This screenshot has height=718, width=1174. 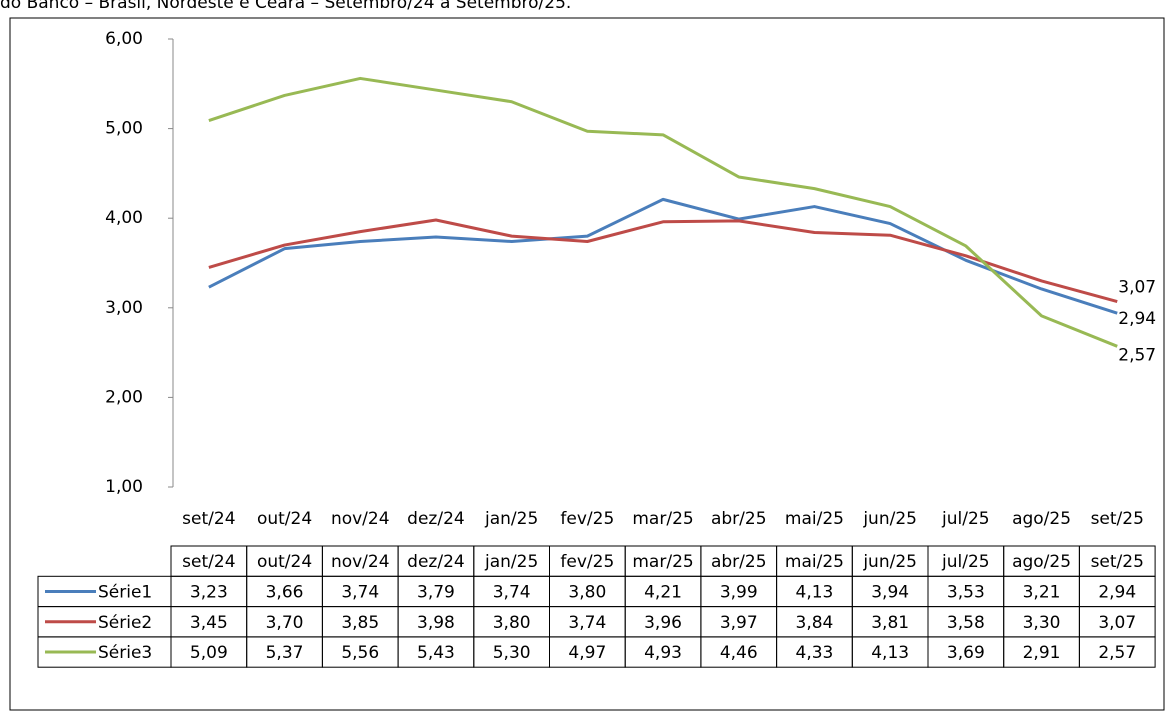 What do you see at coordinates (1137, 355) in the screenshot?
I see `end-value-label: 2,57` at bounding box center [1137, 355].